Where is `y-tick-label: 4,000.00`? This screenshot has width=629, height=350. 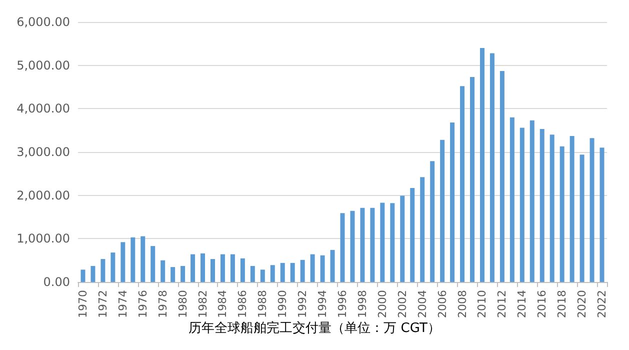 y-tick-label: 4,000.00 is located at coordinates (43, 109).